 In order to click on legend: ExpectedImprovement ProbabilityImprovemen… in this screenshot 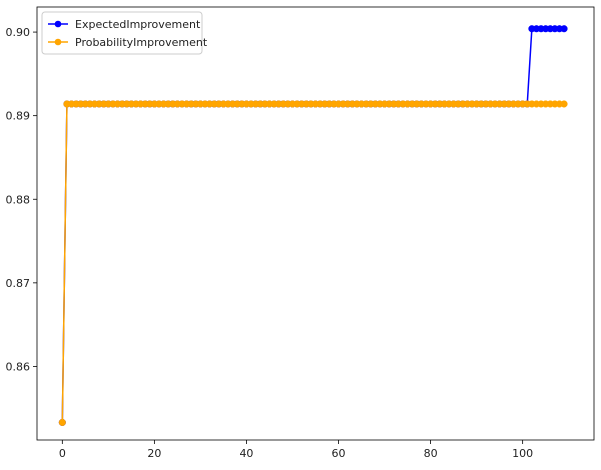, I will do `click(124, 33)`.